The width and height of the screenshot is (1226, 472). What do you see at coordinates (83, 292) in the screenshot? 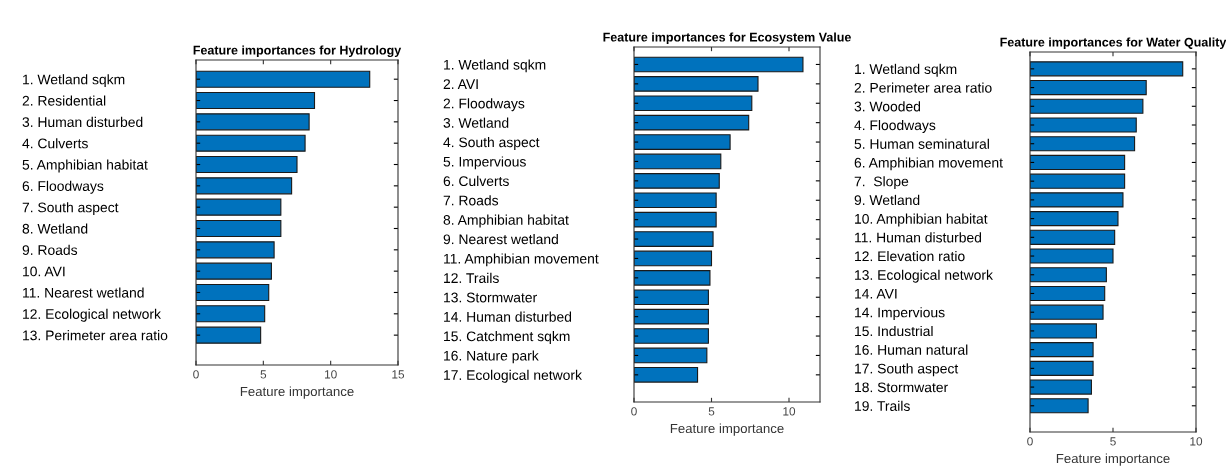
I see `y-tick-label: 11. Nearest wetland` at bounding box center [83, 292].